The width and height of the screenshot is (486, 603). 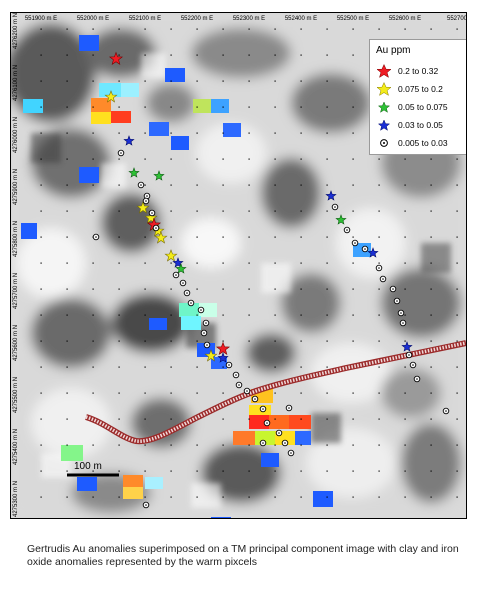 What do you see at coordinates (408, 89) in the screenshot?
I see `legend-item-mid: 0.075 to 0.2` at bounding box center [408, 89].